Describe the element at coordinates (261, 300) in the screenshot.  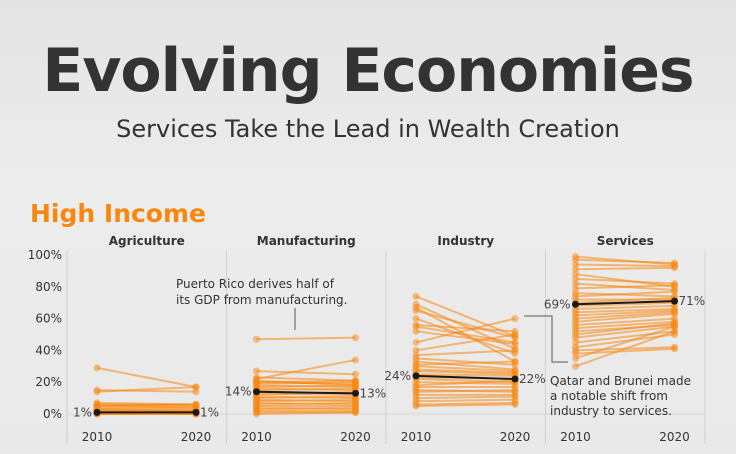
I see `annotation-text: its GDP from manufacturing.` at that location.